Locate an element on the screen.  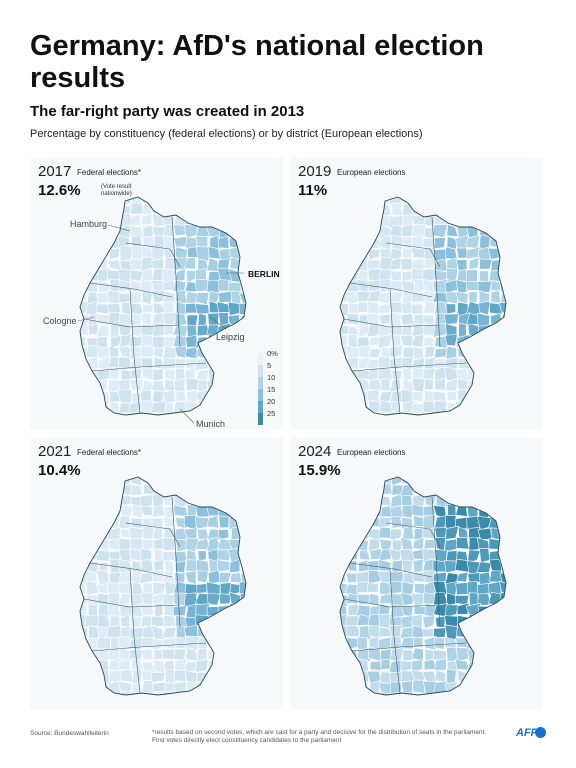
page-title: Germany: AfD's national election results is located at coordinates (257, 62).